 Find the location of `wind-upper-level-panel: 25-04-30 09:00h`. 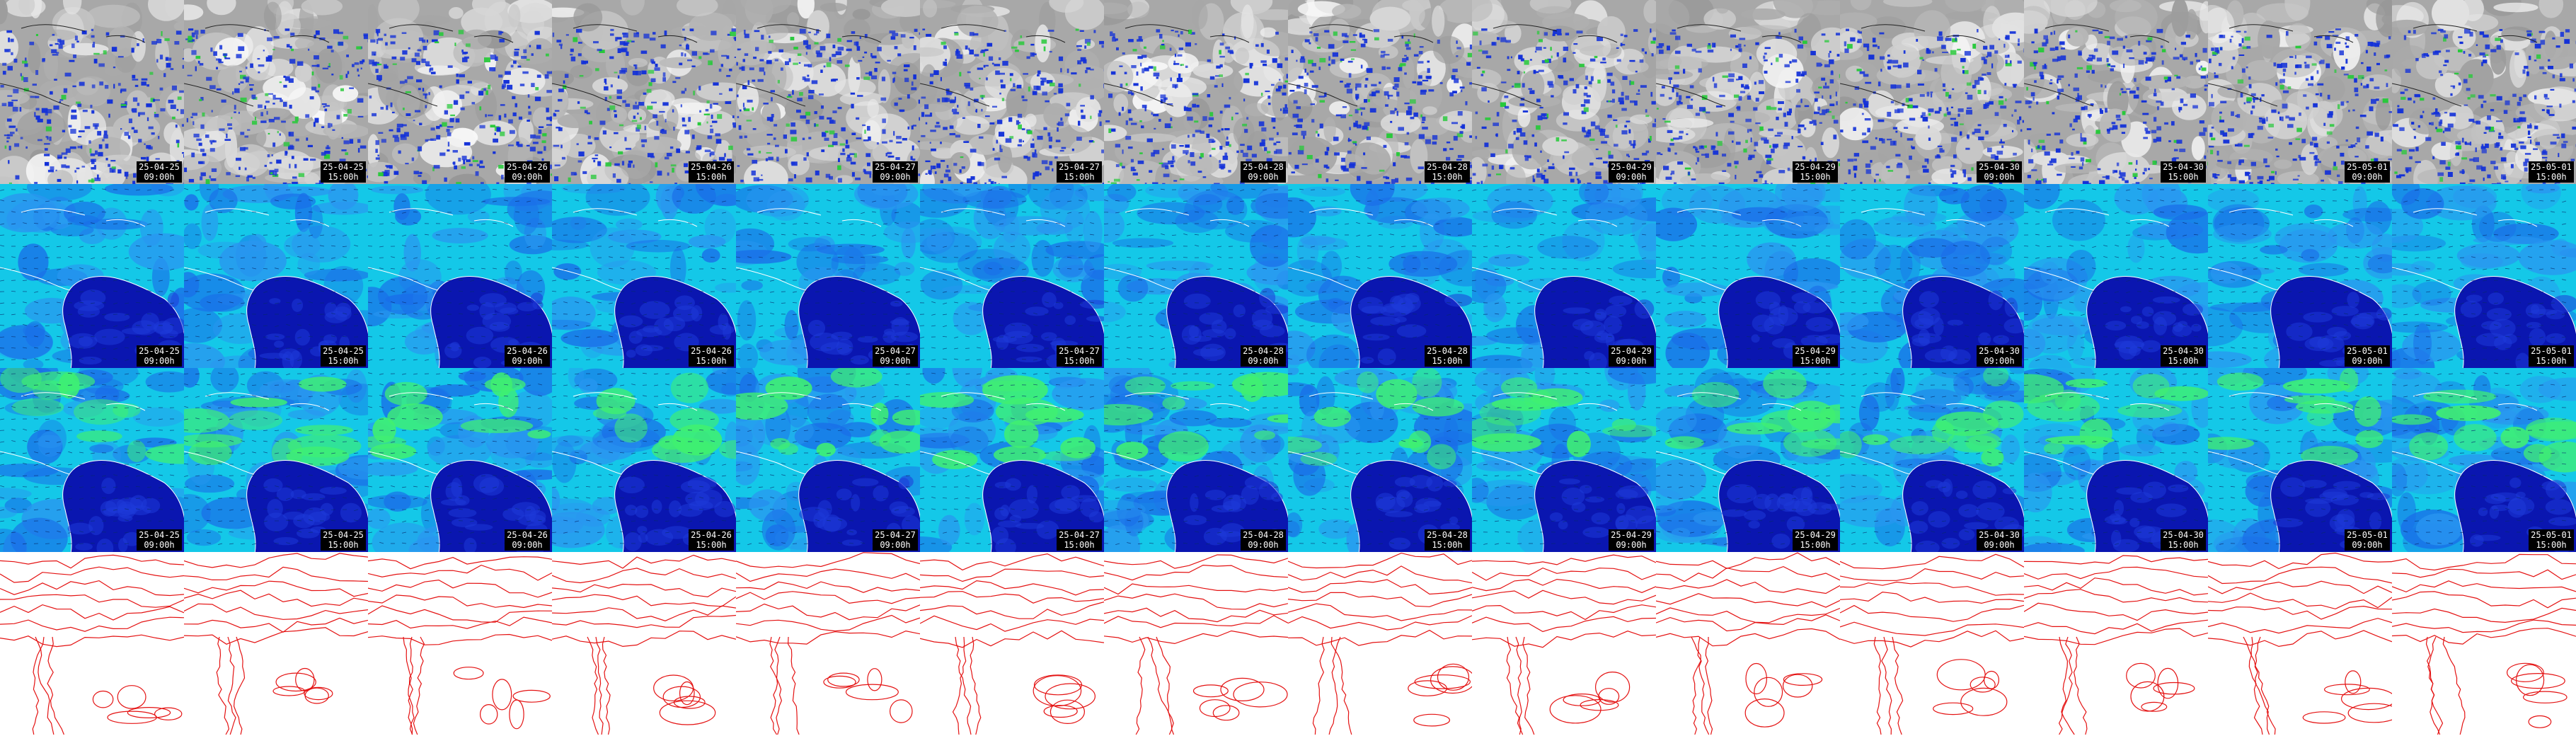

wind-upper-level-panel: 25-04-30 09:00h is located at coordinates (1932, 460).